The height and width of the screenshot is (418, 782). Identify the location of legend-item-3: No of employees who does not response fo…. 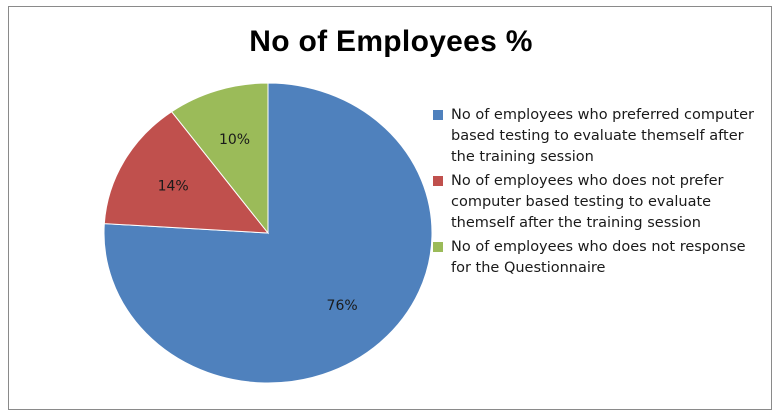
(598, 258).